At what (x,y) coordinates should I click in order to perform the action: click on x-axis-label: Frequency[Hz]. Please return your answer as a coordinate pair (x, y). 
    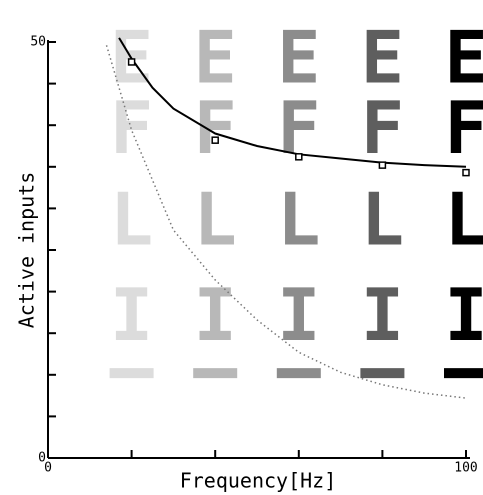
    Looking at the image, I should click on (258, 481).